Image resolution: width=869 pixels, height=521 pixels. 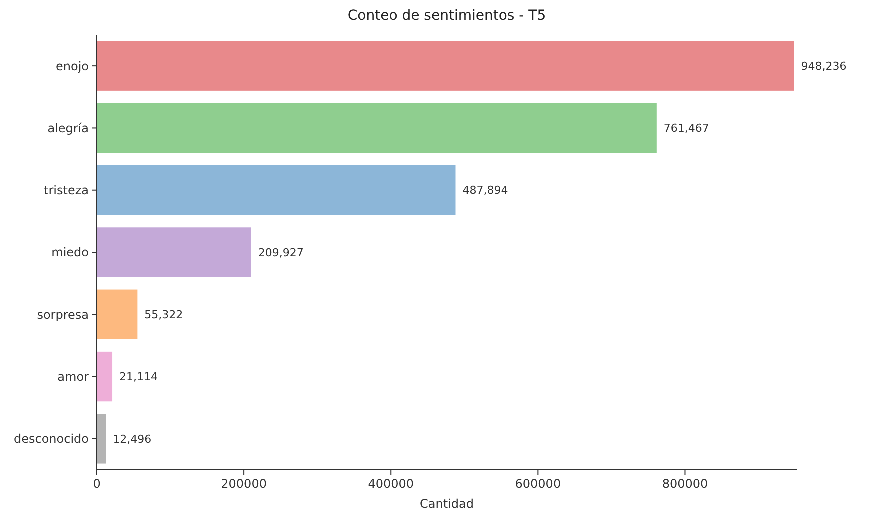 I want to click on y-tick-label: amor, so click(x=74, y=377).